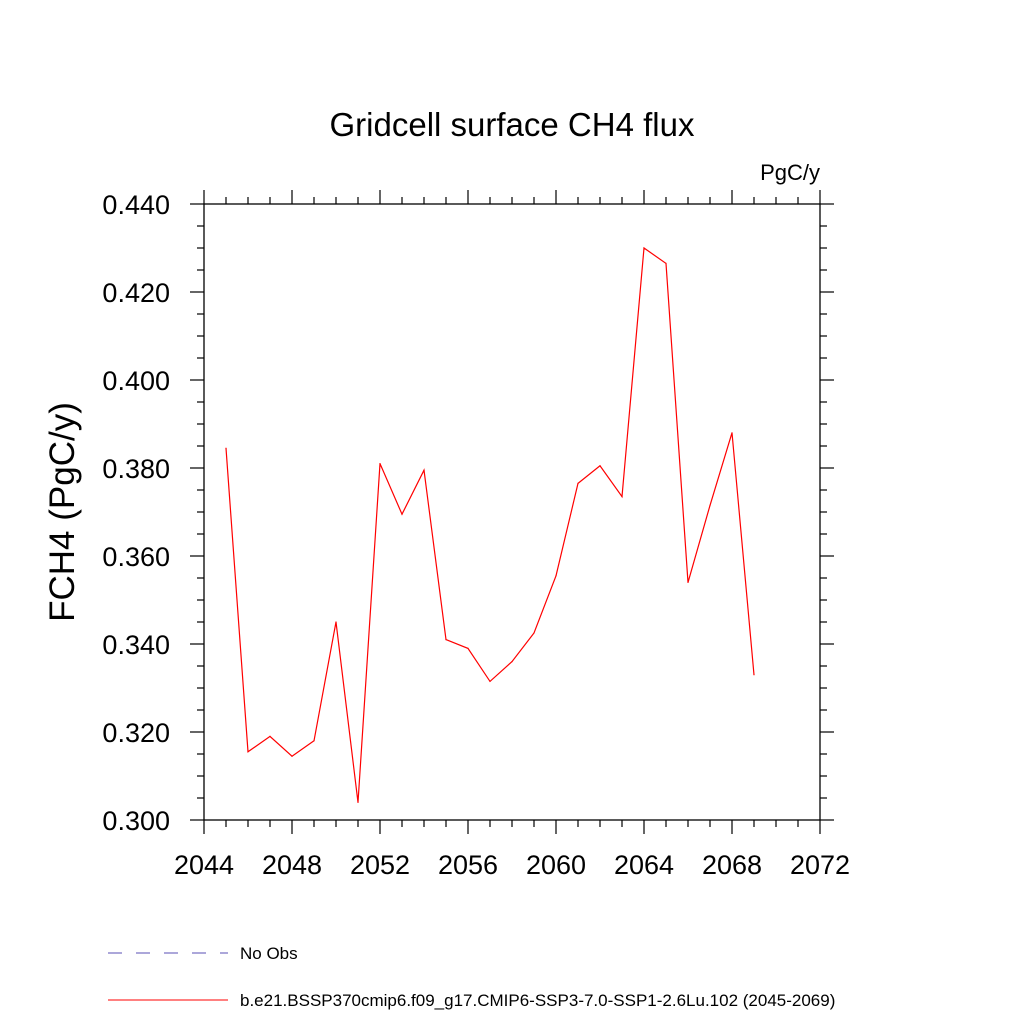  I want to click on y-tick-label: 0.360, so click(136, 557).